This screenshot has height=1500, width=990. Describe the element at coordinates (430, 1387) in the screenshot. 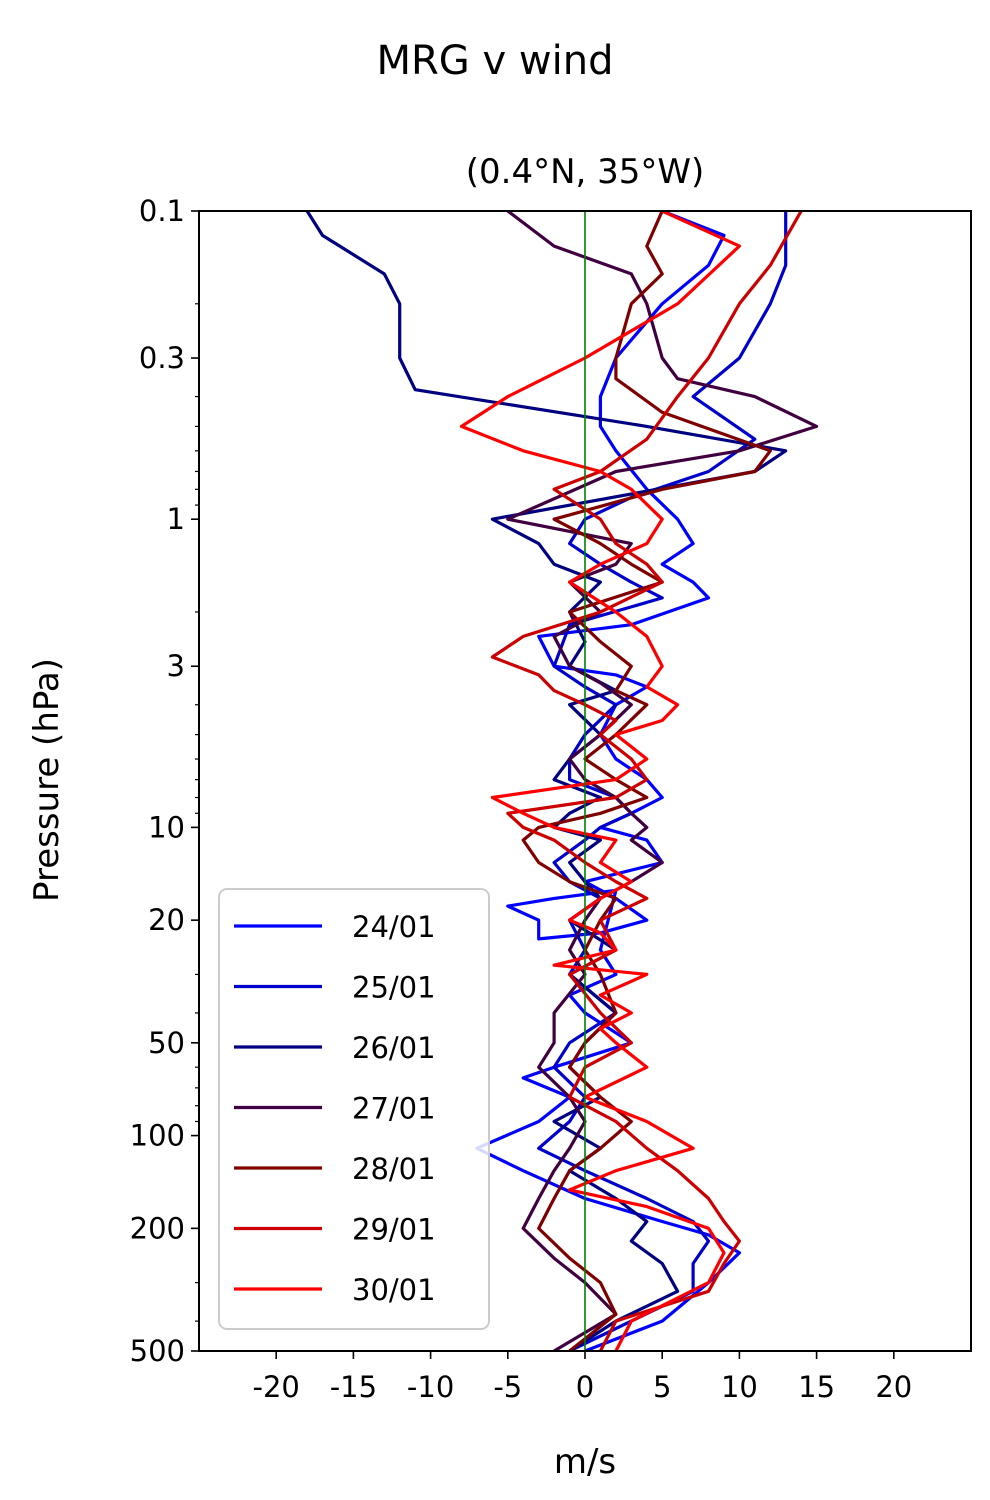

I see `x-tick-label: -10` at that location.